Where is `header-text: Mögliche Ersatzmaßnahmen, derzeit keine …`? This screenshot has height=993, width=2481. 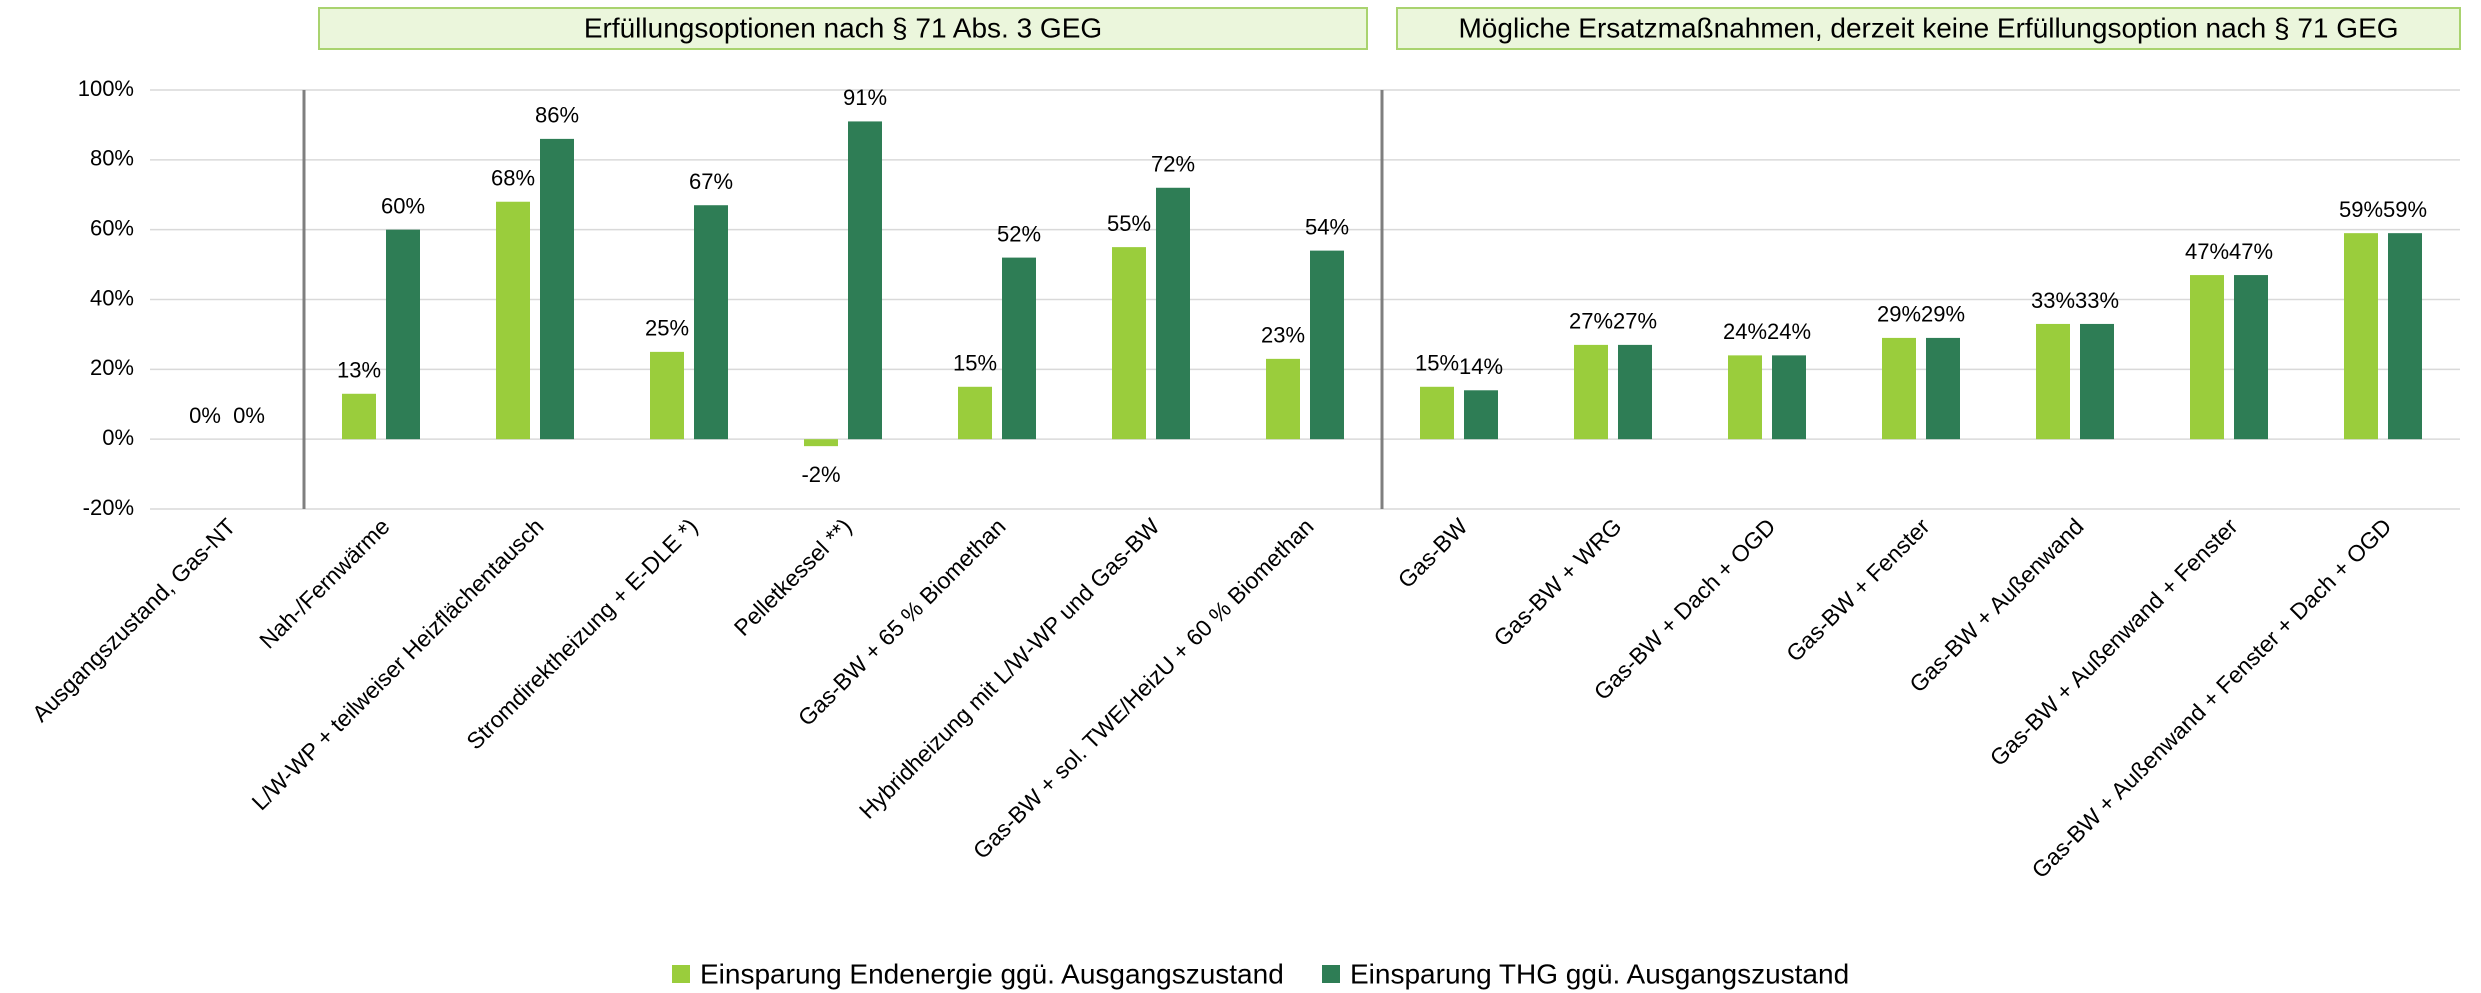
header-text: Mögliche Ersatzmaßnahmen, derzeit keine … is located at coordinates (1928, 27).